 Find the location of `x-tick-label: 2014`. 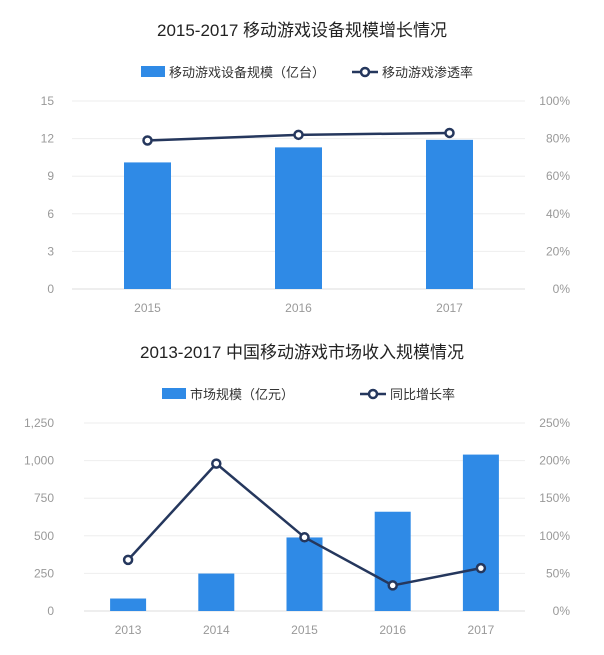

x-tick-label: 2014 is located at coordinates (216, 630).